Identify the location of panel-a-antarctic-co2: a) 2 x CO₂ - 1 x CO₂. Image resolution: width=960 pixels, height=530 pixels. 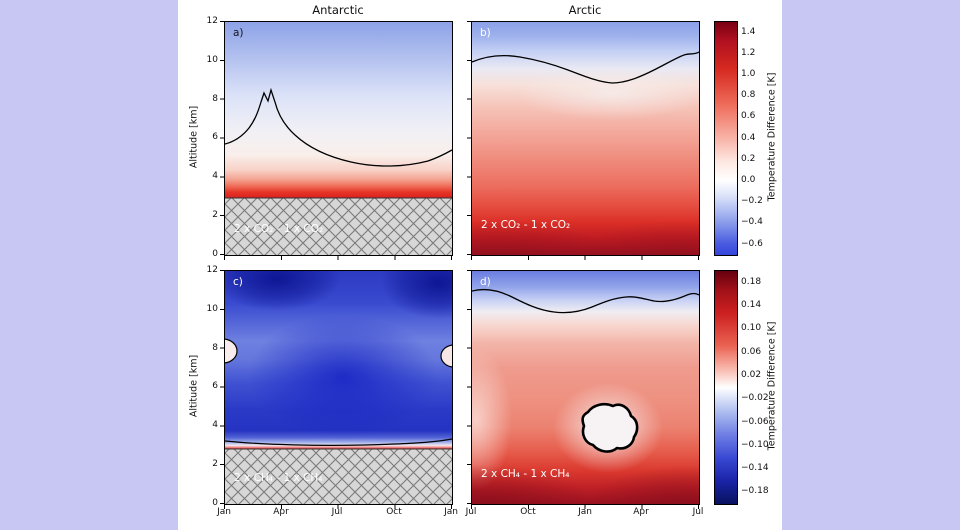
(338, 138).